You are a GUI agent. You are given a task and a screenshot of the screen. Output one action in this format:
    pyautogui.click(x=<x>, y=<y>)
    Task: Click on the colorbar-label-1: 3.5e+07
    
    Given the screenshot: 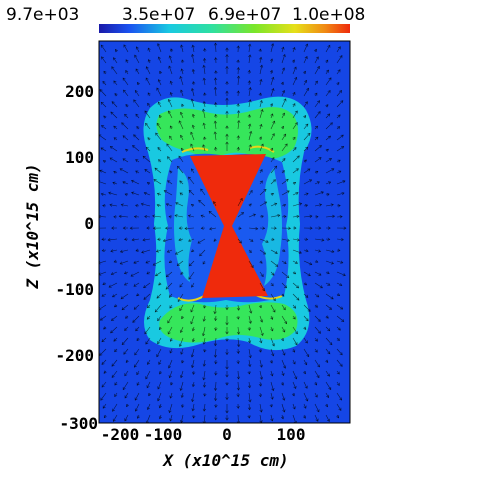 What is the action you would take?
    pyautogui.click(x=158, y=15)
    